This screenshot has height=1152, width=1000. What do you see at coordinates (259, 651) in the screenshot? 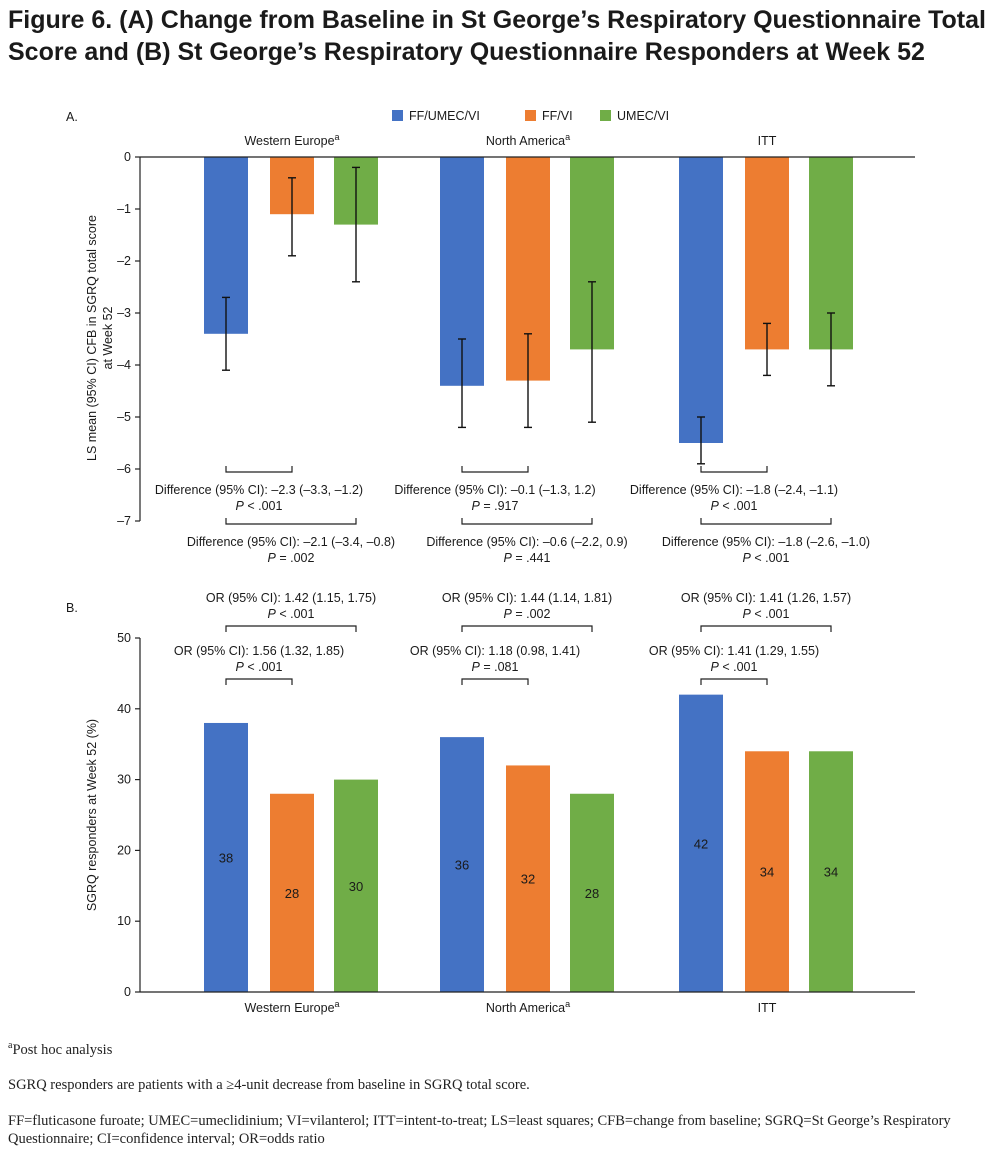
I see `panel-b-comparison-text-2: OR (95% CI): 1.56 (1.32, 1.85)` at bounding box center [259, 651].